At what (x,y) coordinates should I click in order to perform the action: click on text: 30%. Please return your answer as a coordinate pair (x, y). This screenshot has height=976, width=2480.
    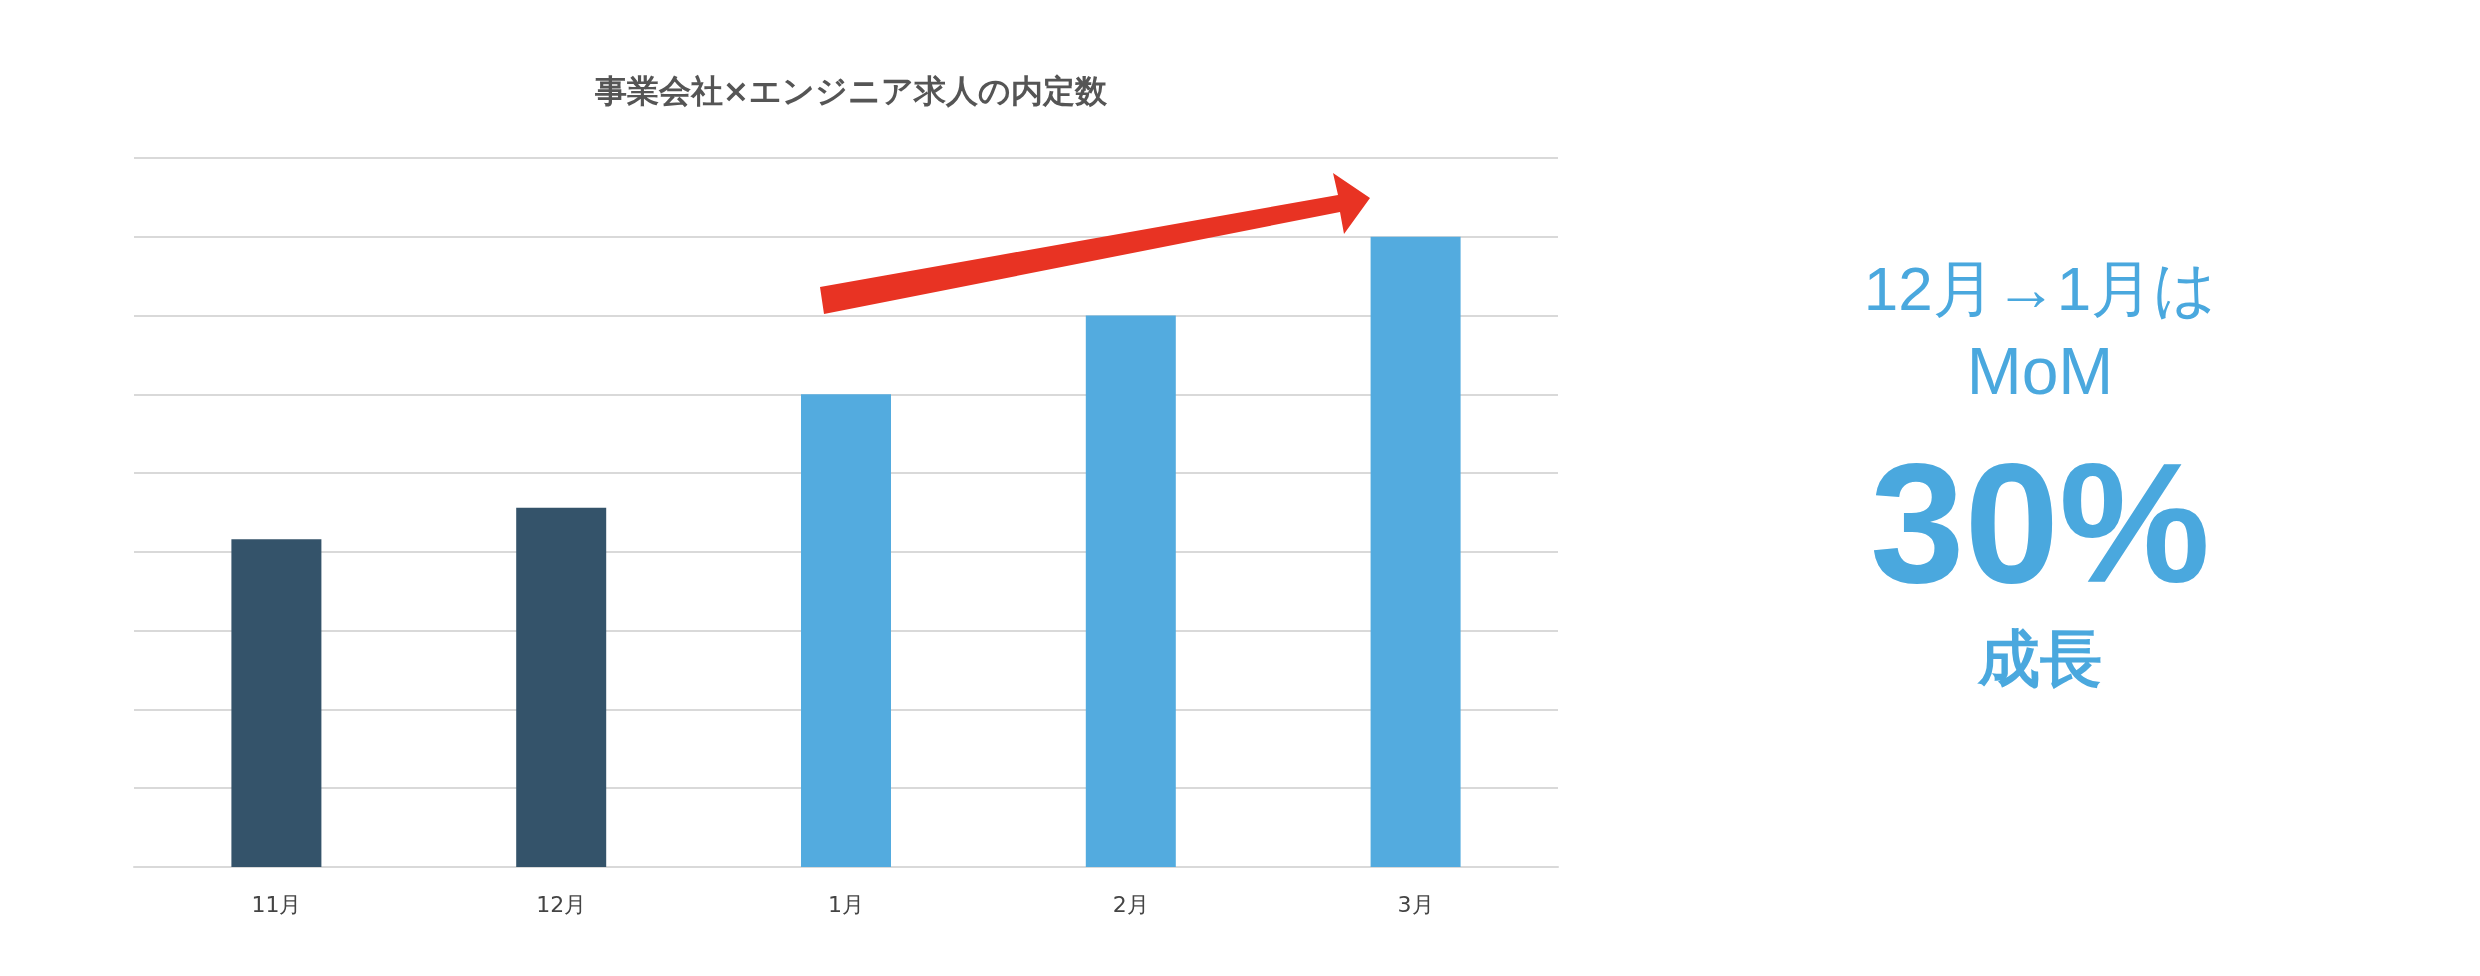
    Looking at the image, I should click on (2040, 523).